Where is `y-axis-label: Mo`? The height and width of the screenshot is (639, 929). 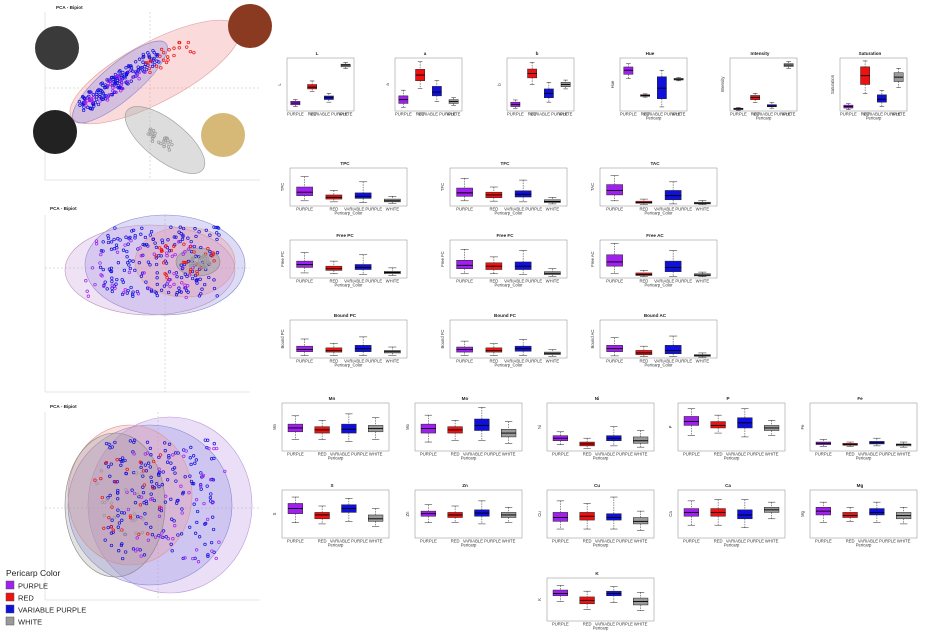
y-axis-label: Mo is located at coordinates (407, 426).